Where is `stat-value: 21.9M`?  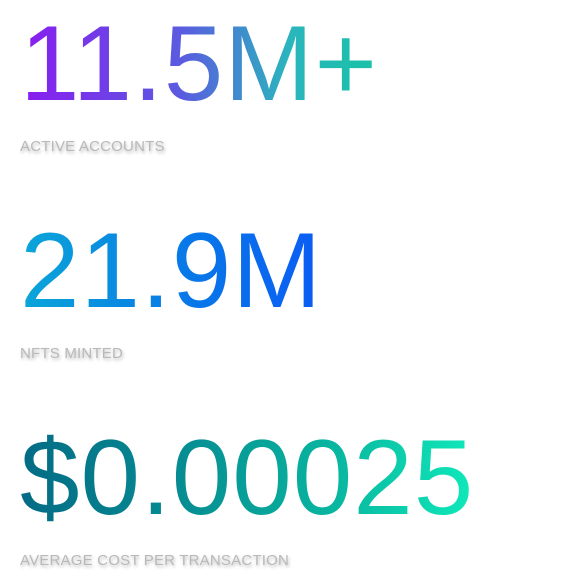
stat-value: 21.9M is located at coordinates (171, 270).